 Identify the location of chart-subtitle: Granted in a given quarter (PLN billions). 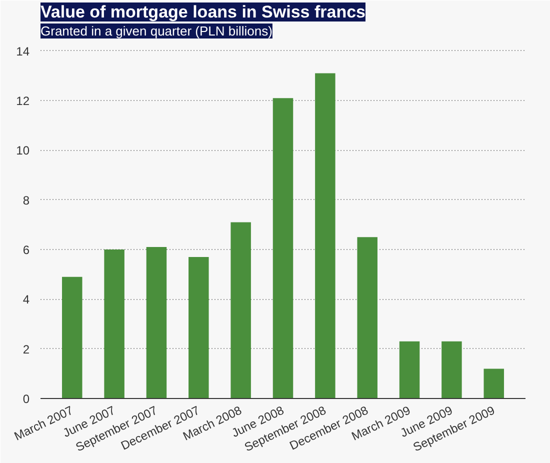
(156, 31).